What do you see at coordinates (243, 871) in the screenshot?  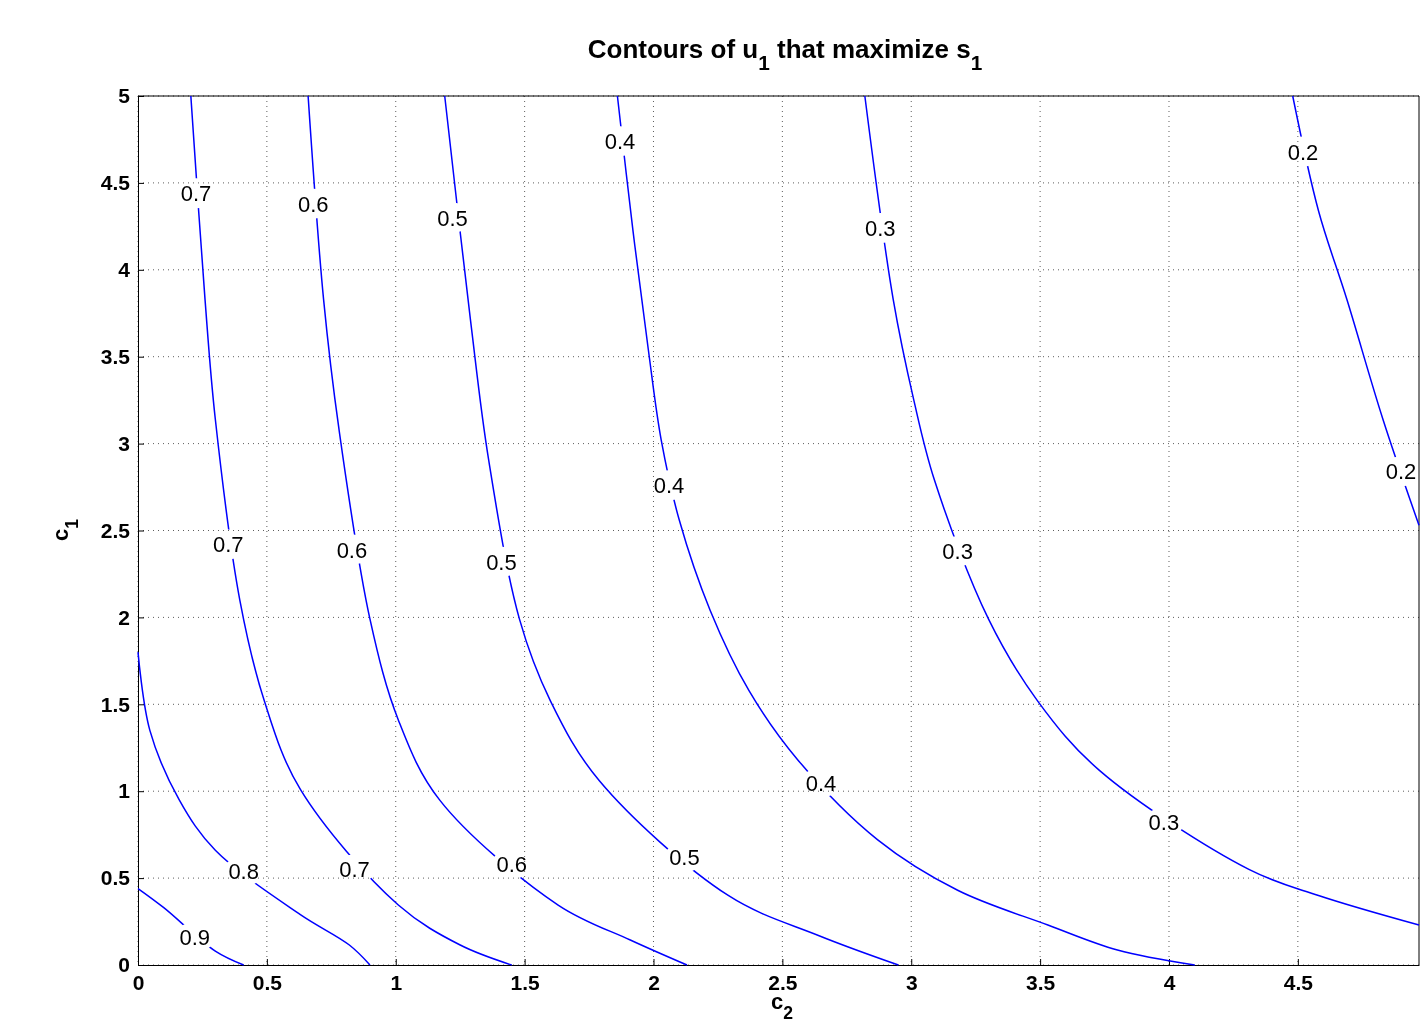 I see `annotation: 0.8` at bounding box center [243, 871].